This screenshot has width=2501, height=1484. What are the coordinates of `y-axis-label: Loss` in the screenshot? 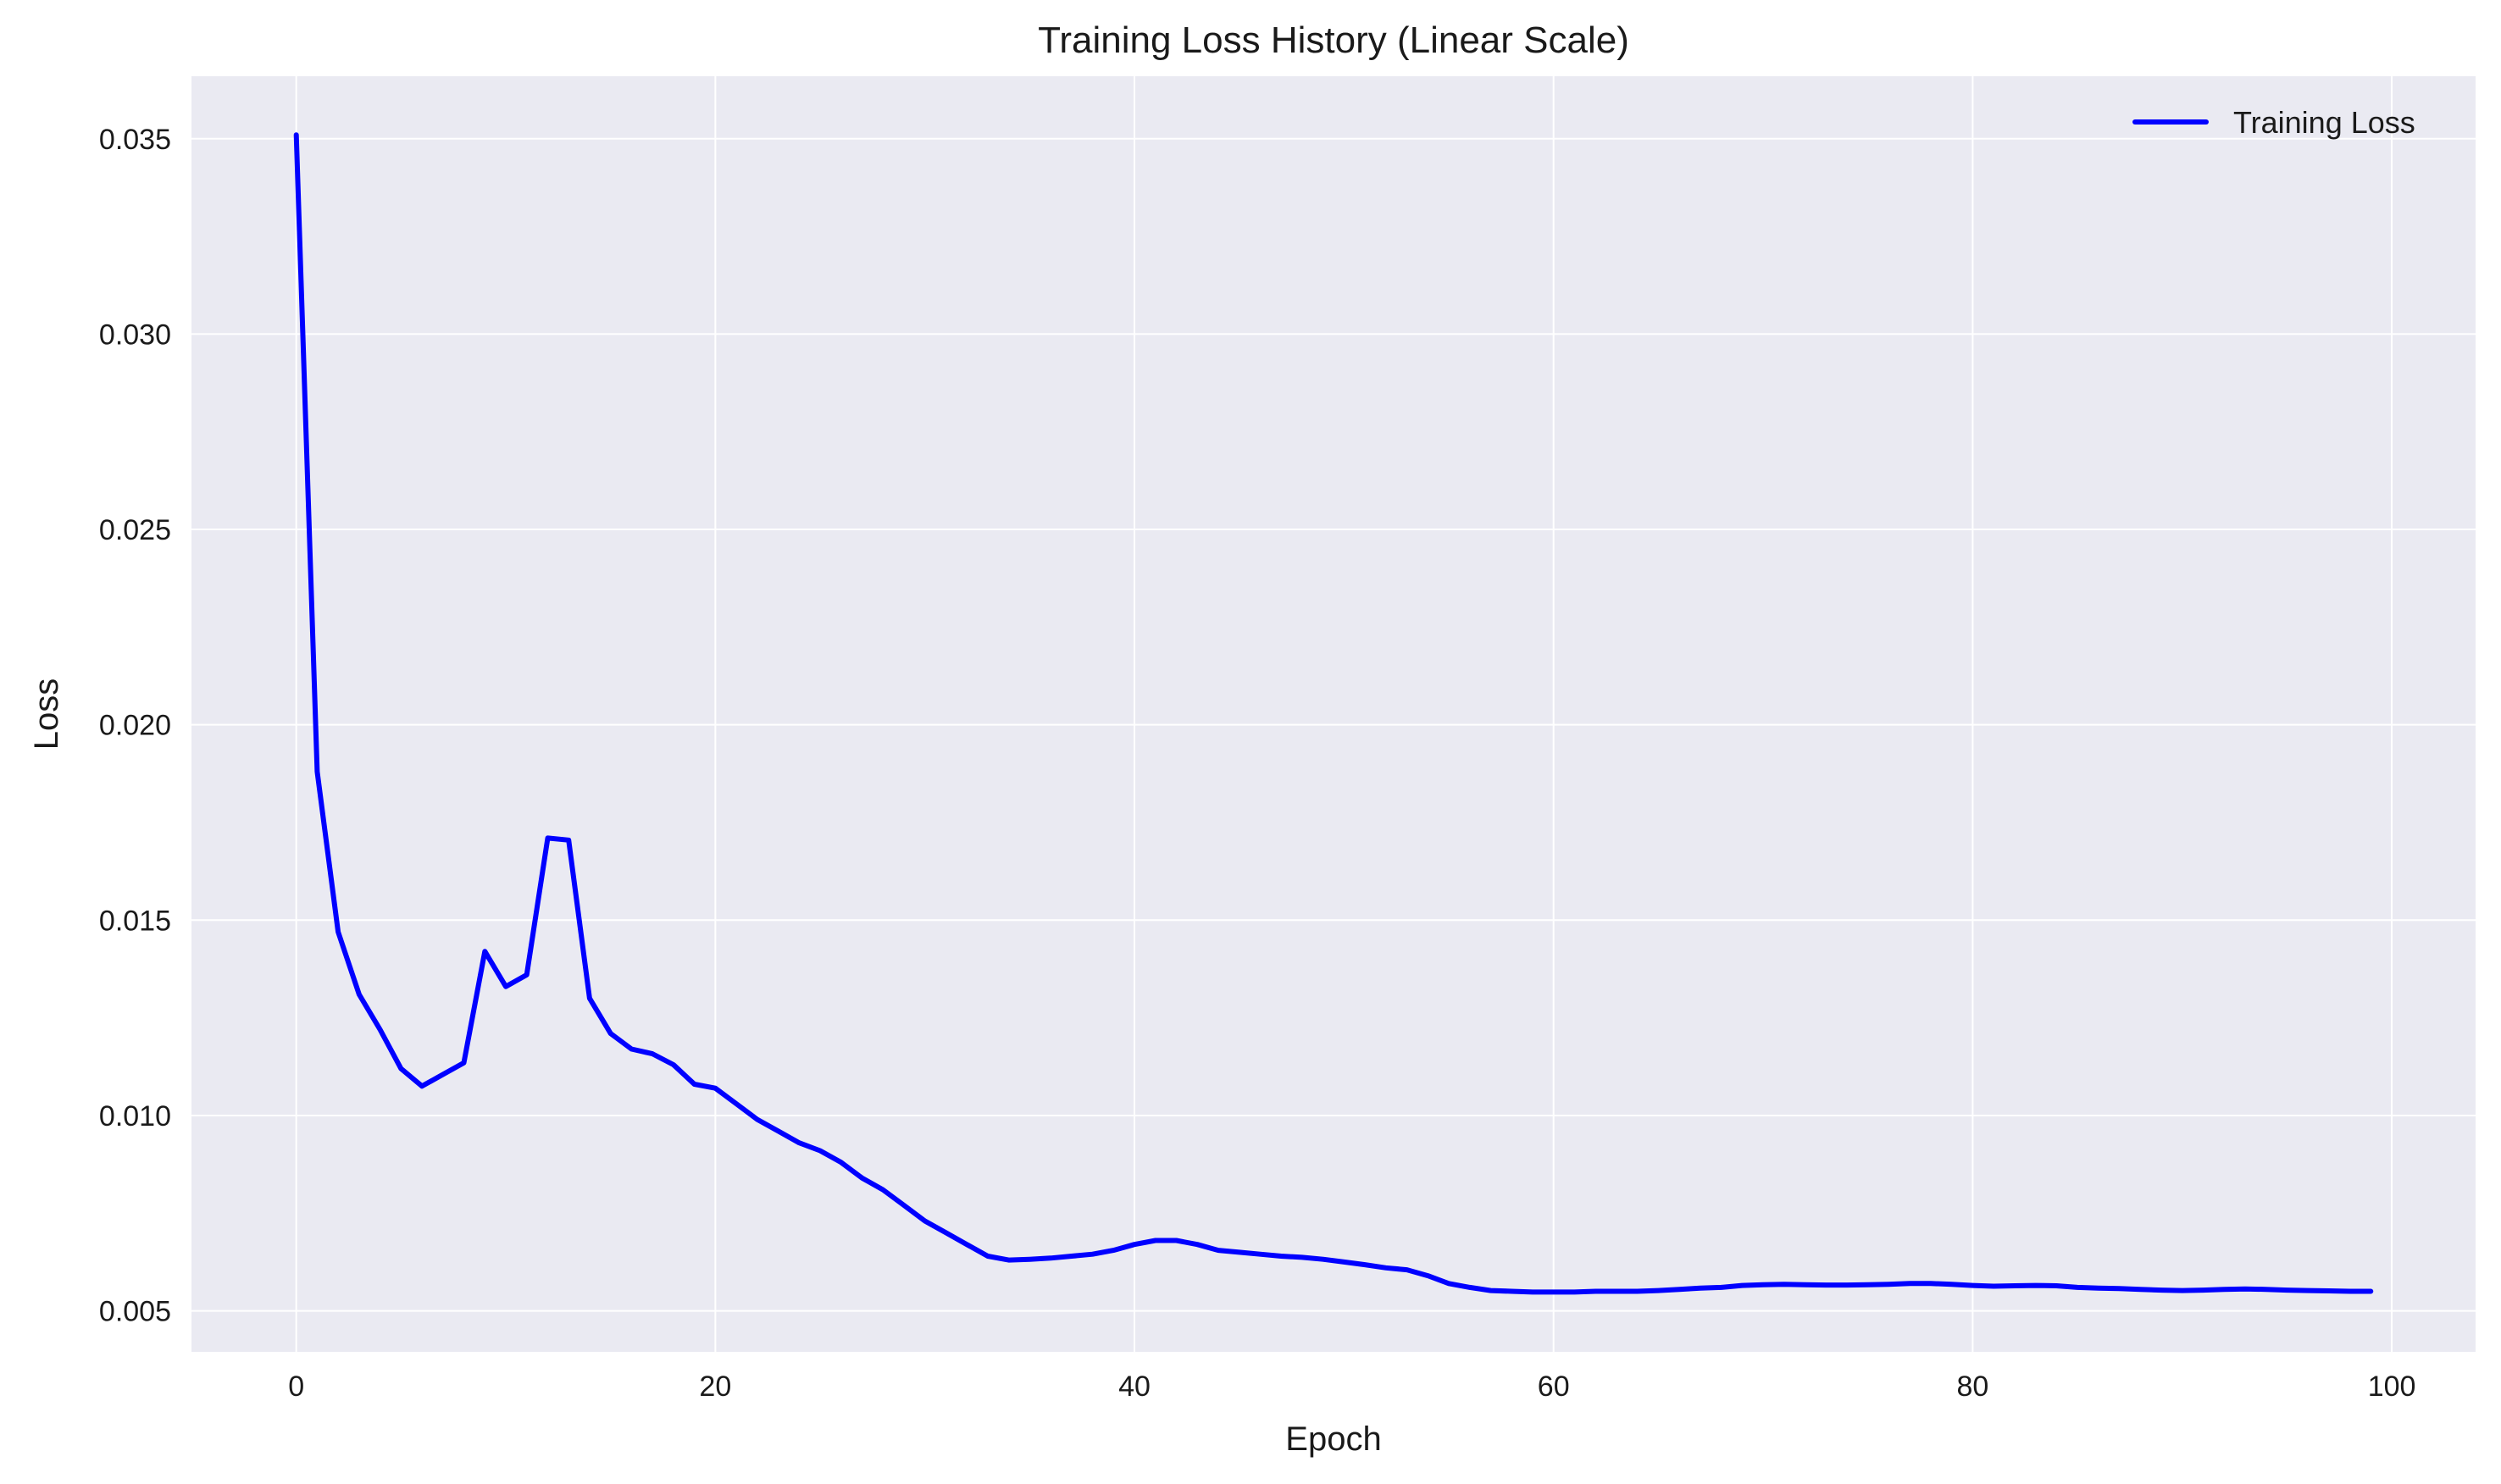 It's located at (46, 714).